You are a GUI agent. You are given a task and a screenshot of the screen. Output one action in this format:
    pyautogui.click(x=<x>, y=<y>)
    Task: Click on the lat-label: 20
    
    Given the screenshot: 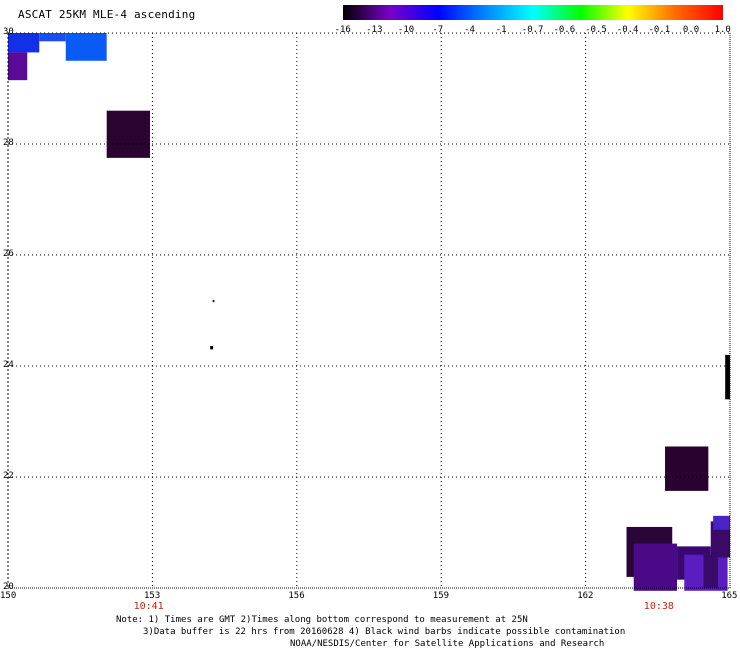 What is the action you would take?
    pyautogui.click(x=8, y=587)
    